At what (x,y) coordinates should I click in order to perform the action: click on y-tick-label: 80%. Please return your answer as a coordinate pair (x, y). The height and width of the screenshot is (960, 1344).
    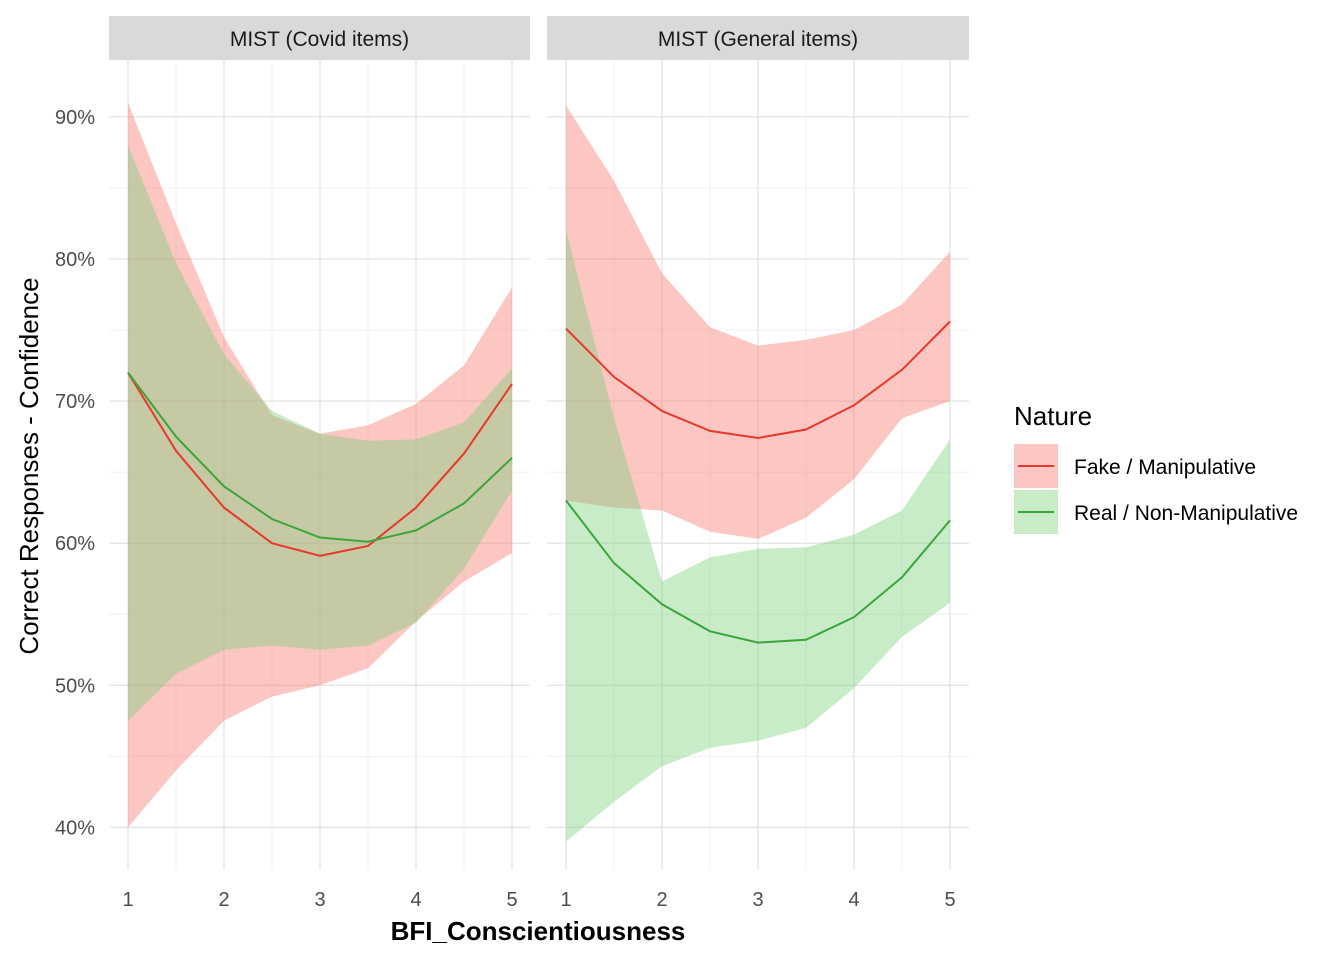
    Looking at the image, I should click on (75, 260).